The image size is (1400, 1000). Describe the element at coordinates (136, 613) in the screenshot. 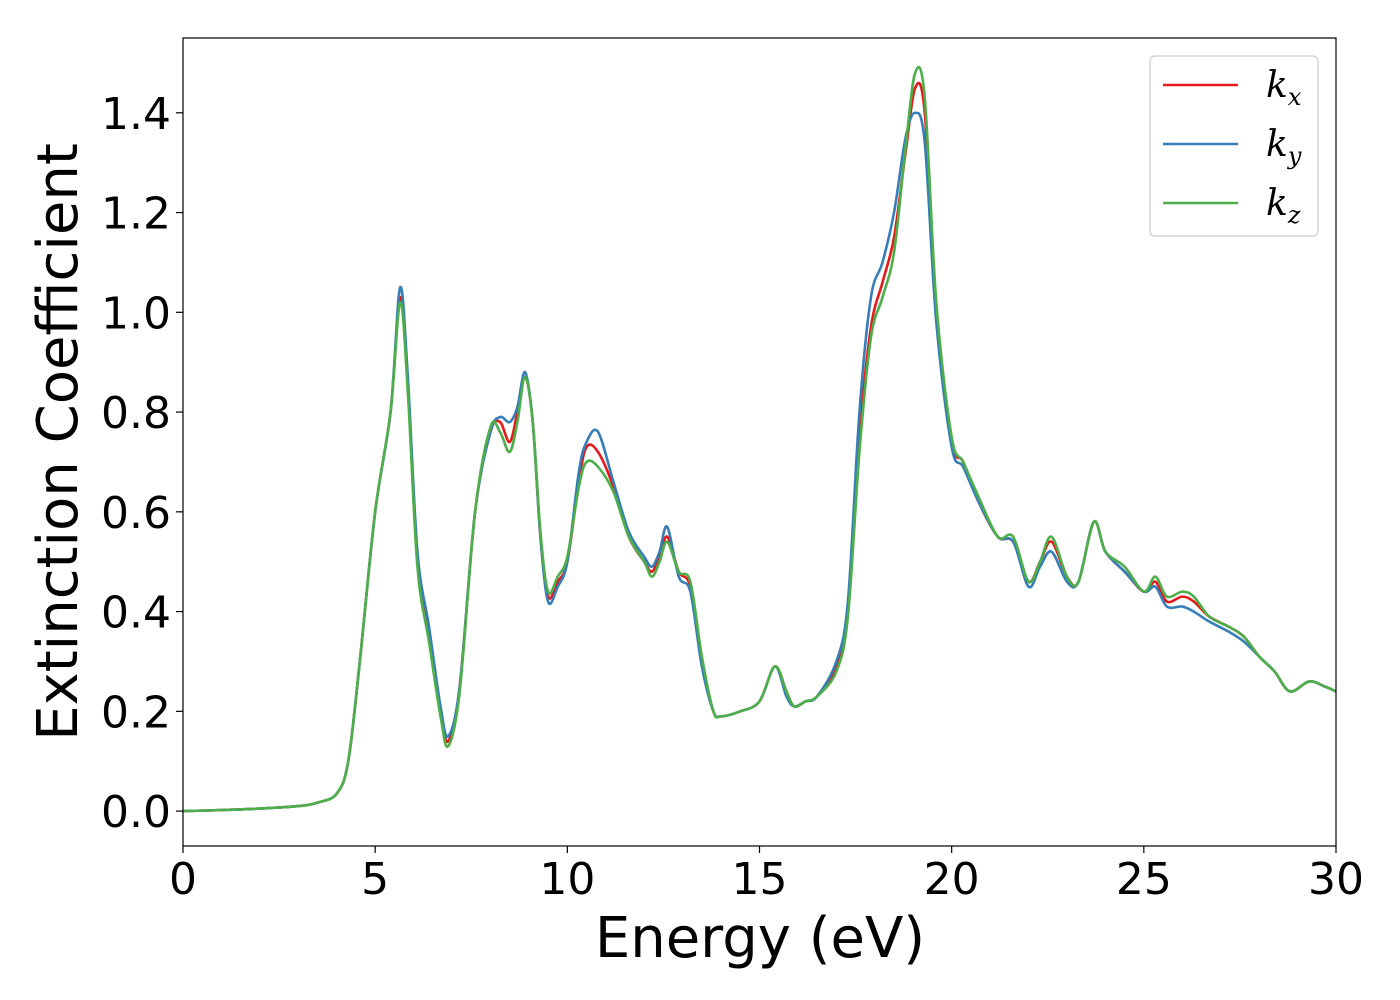

I see `y-tick-label: 0.4` at that location.